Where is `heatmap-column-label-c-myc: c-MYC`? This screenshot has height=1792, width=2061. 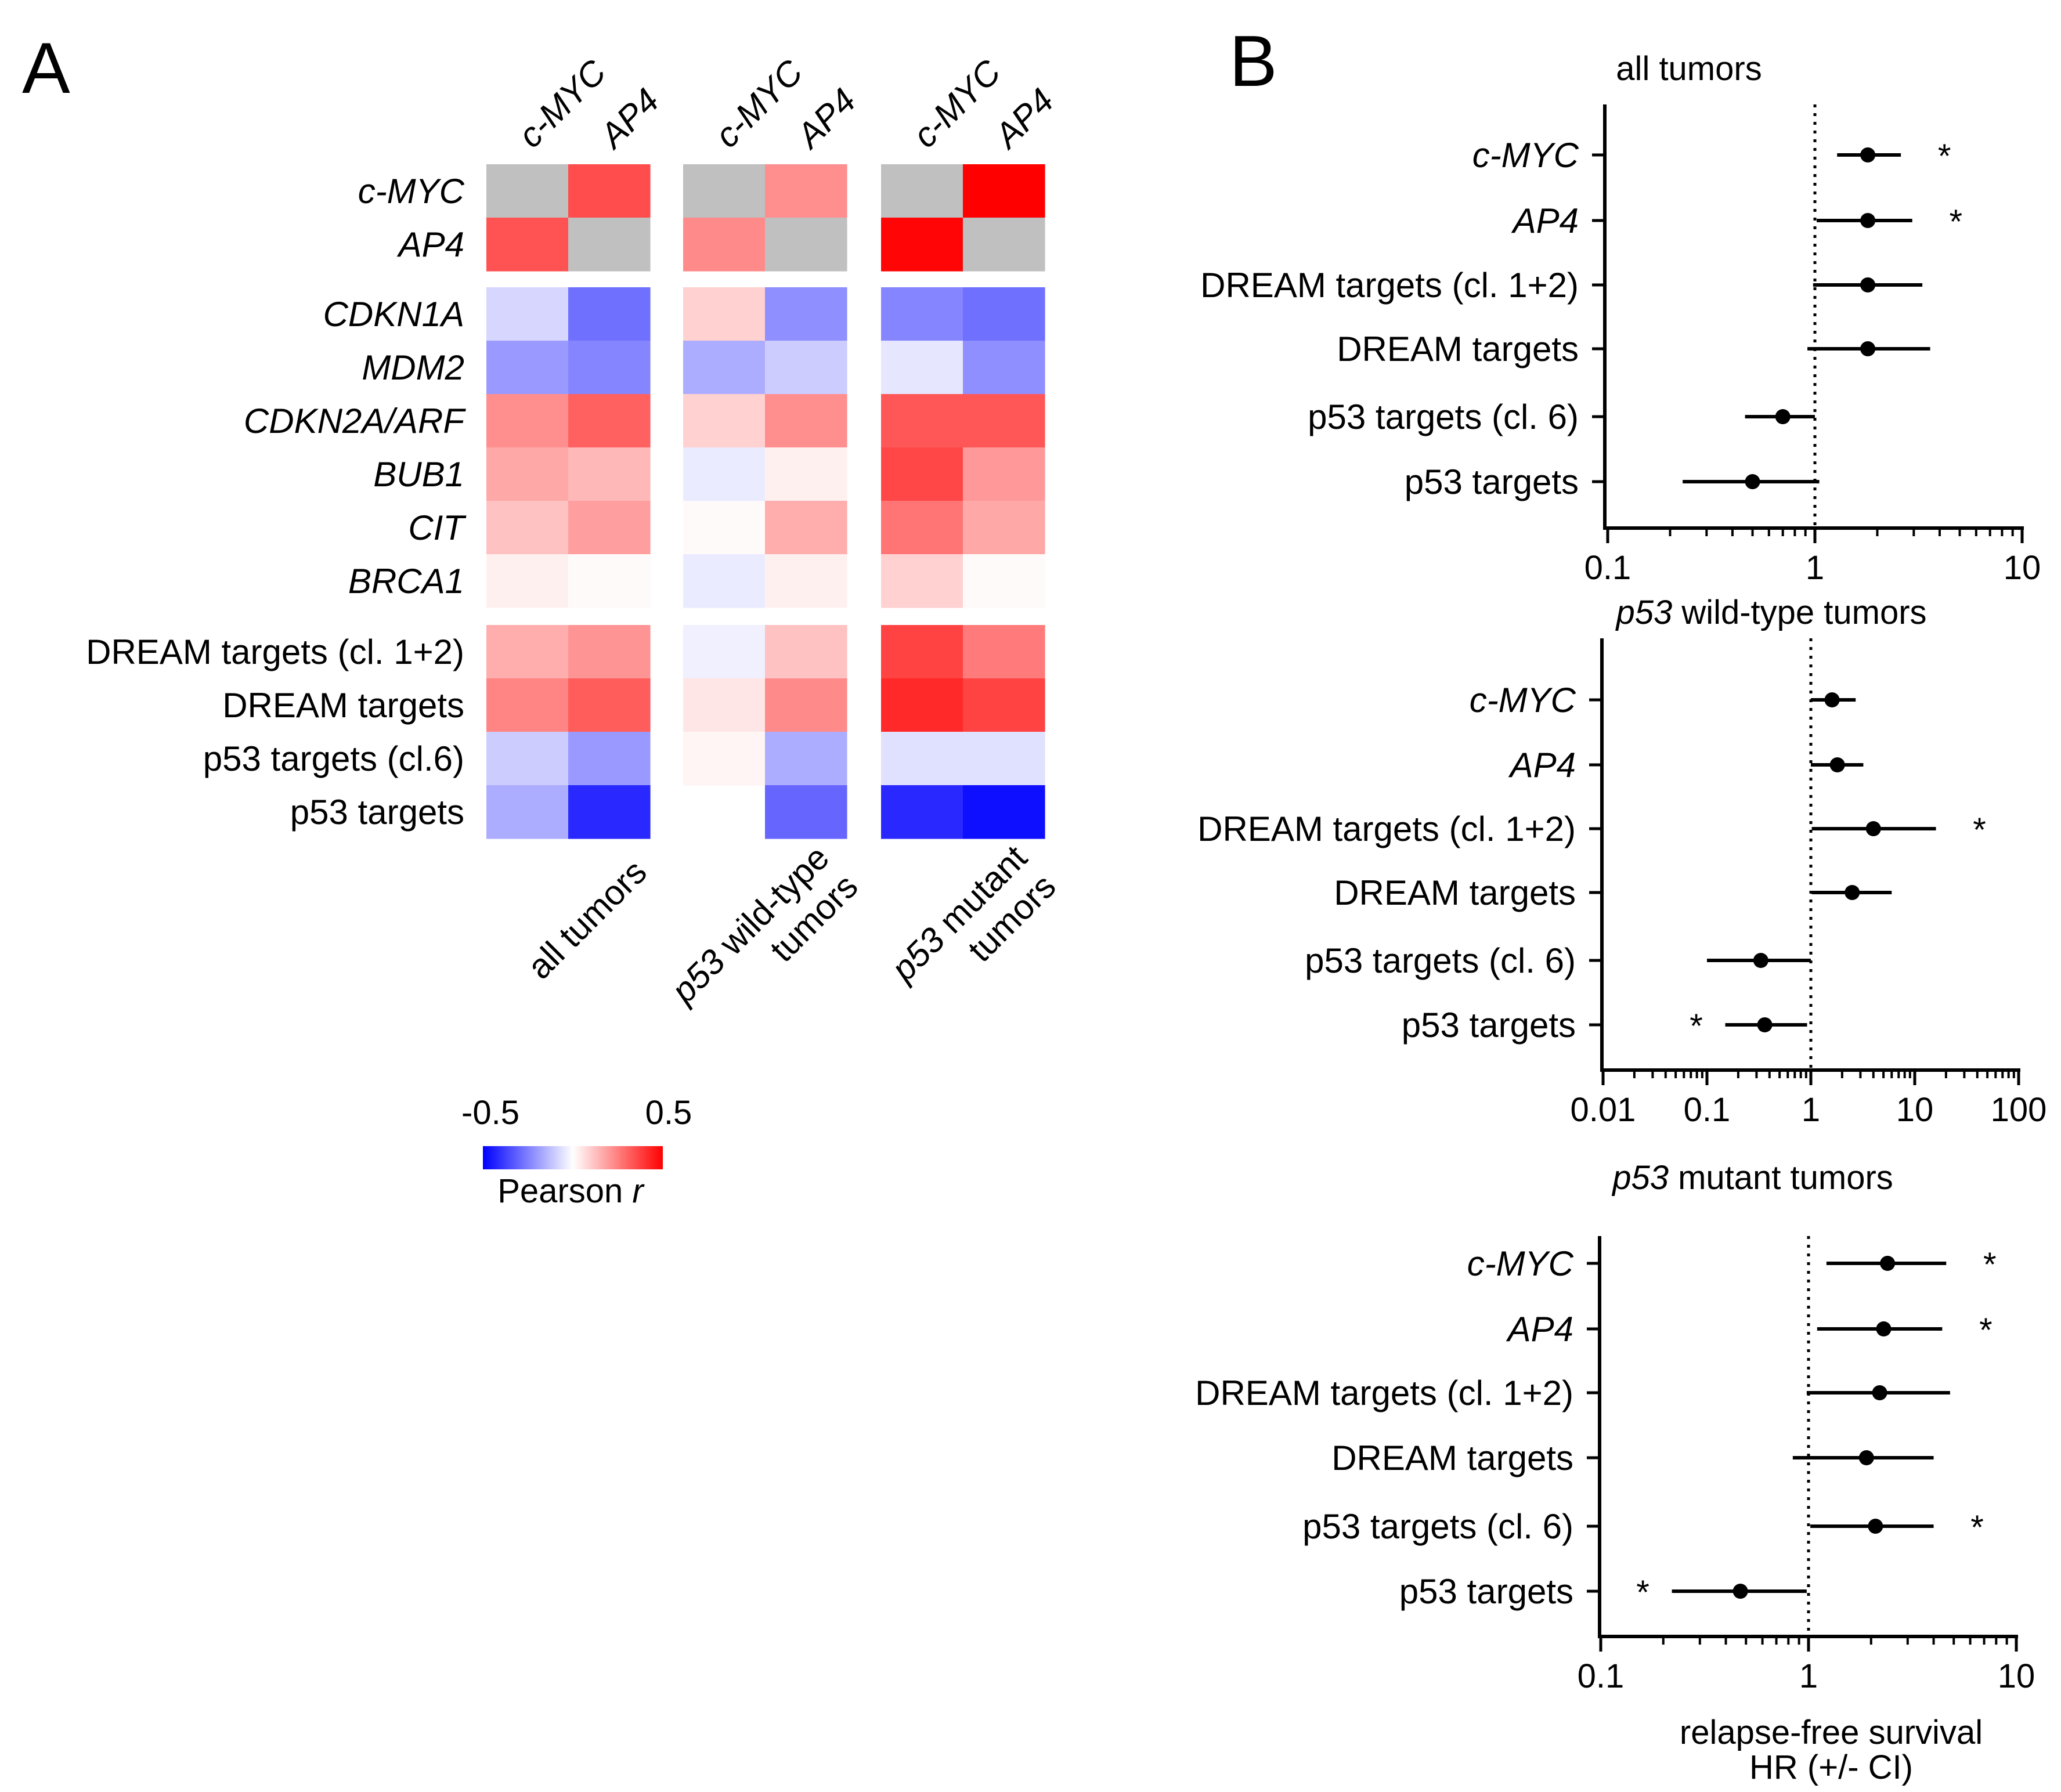
heatmap-column-label-c-myc: c-MYC is located at coordinates (957, 103).